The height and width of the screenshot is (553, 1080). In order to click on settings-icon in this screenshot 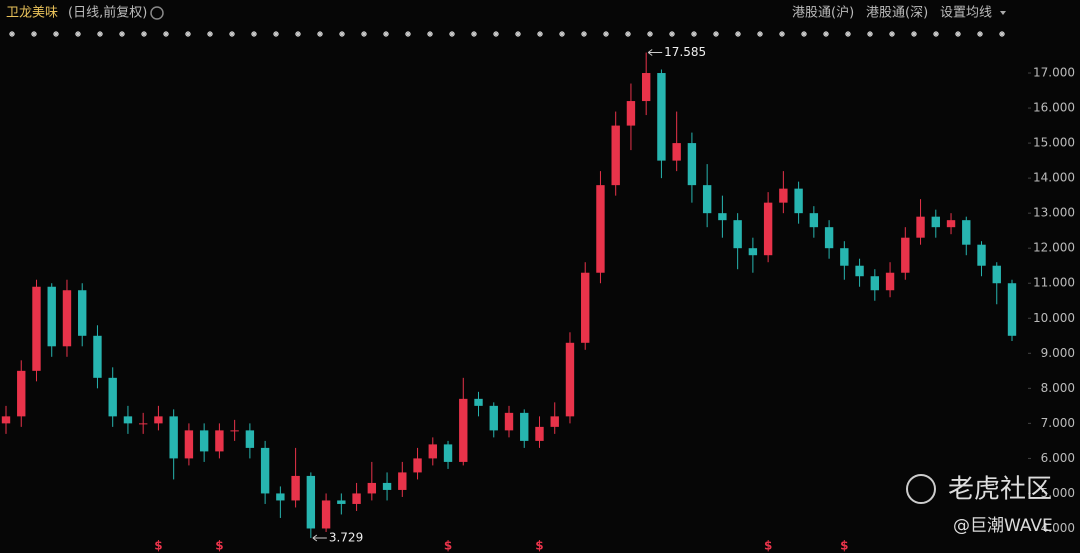, I will do `click(157, 13)`.